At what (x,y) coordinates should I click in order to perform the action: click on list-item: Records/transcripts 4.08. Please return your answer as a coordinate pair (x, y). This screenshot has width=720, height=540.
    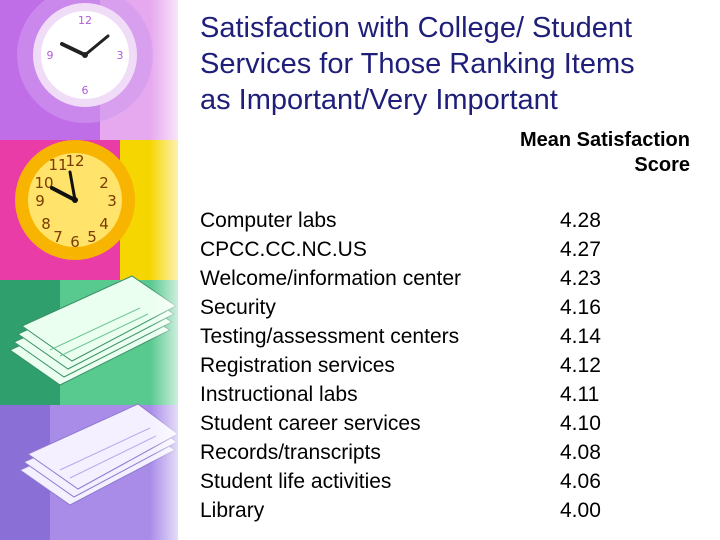
    Looking at the image, I should click on (435, 452).